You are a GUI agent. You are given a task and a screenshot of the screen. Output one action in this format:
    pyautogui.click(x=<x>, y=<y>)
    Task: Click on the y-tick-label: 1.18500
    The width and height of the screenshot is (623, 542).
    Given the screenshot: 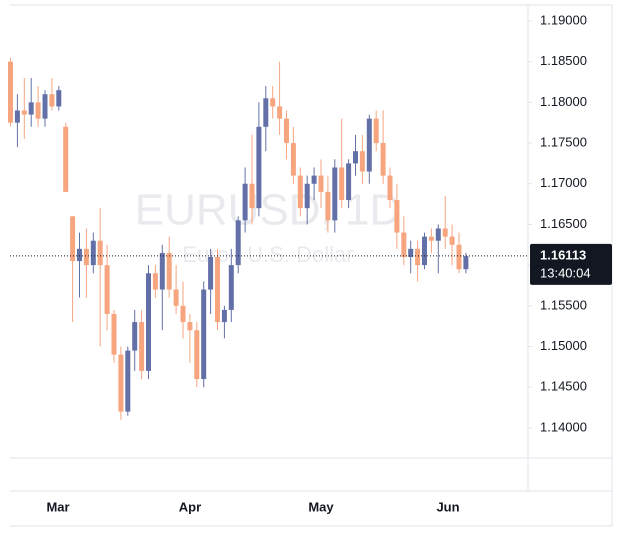 What is the action you would take?
    pyautogui.click(x=563, y=60)
    